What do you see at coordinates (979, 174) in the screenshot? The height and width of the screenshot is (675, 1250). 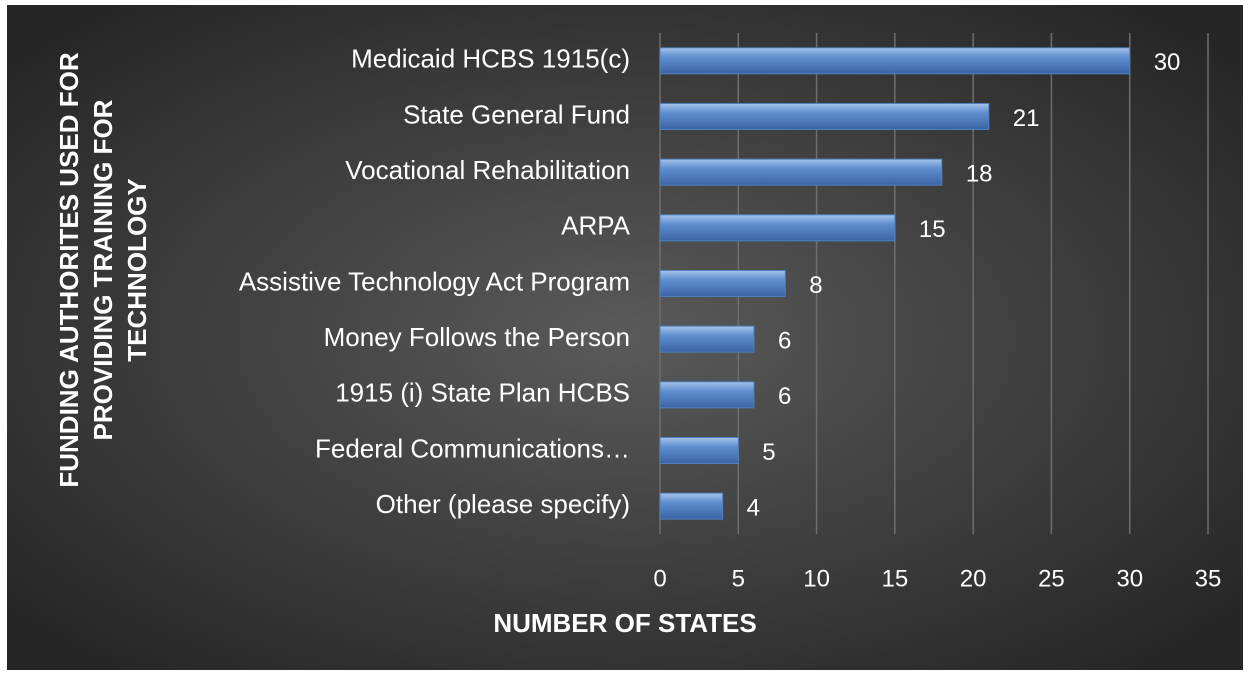 I see `value-label: 18` at bounding box center [979, 174].